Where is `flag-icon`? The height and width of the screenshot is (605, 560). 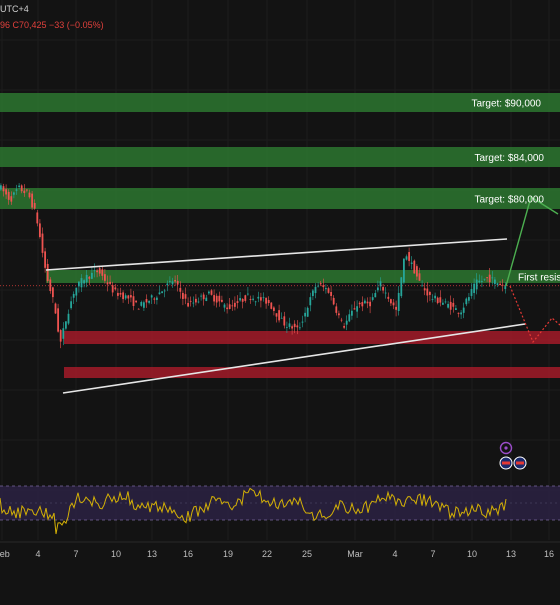 flag-icon is located at coordinates (506, 463).